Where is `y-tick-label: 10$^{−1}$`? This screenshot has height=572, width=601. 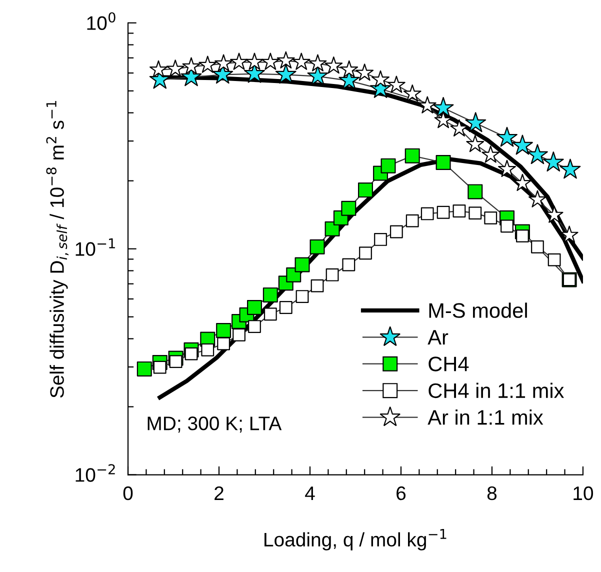 y-tick-label: 10$^{−1}$ is located at coordinates (95, 247).